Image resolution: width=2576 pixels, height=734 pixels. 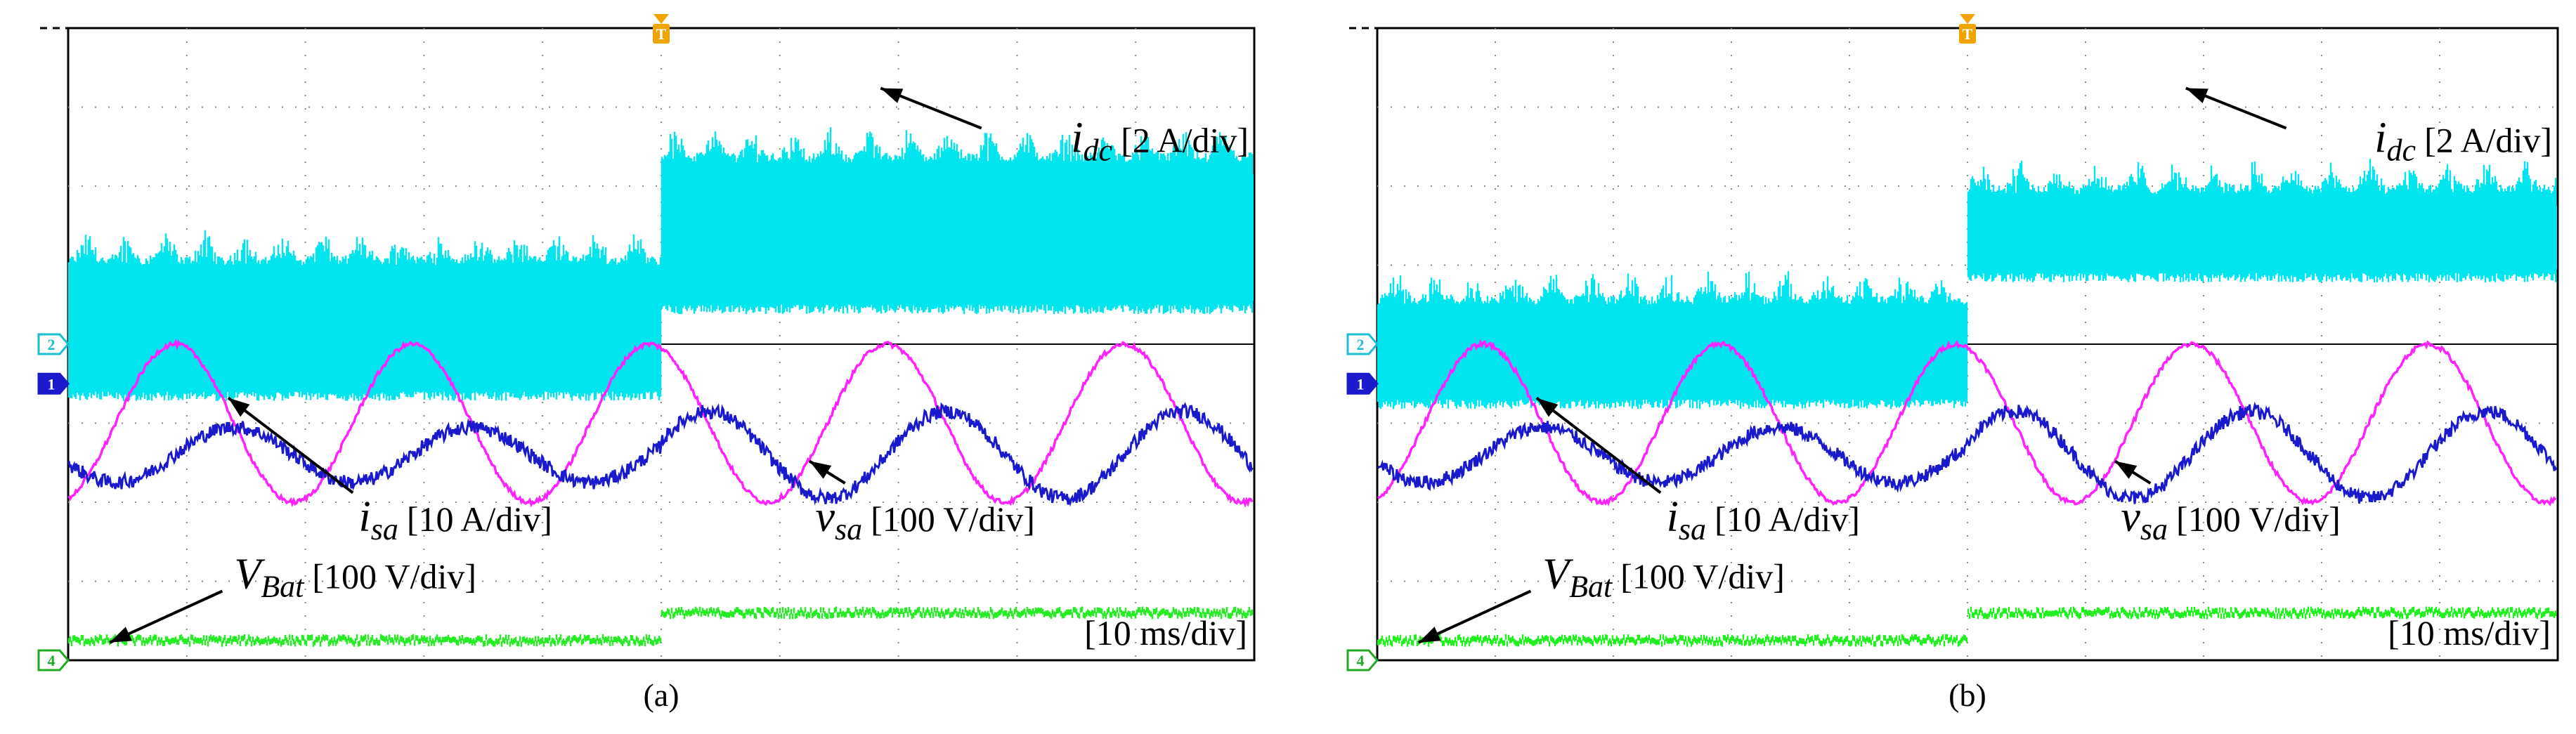 What do you see at coordinates (2197, 95) in the screenshot?
I see `idc-arrow-b-head-icon` at bounding box center [2197, 95].